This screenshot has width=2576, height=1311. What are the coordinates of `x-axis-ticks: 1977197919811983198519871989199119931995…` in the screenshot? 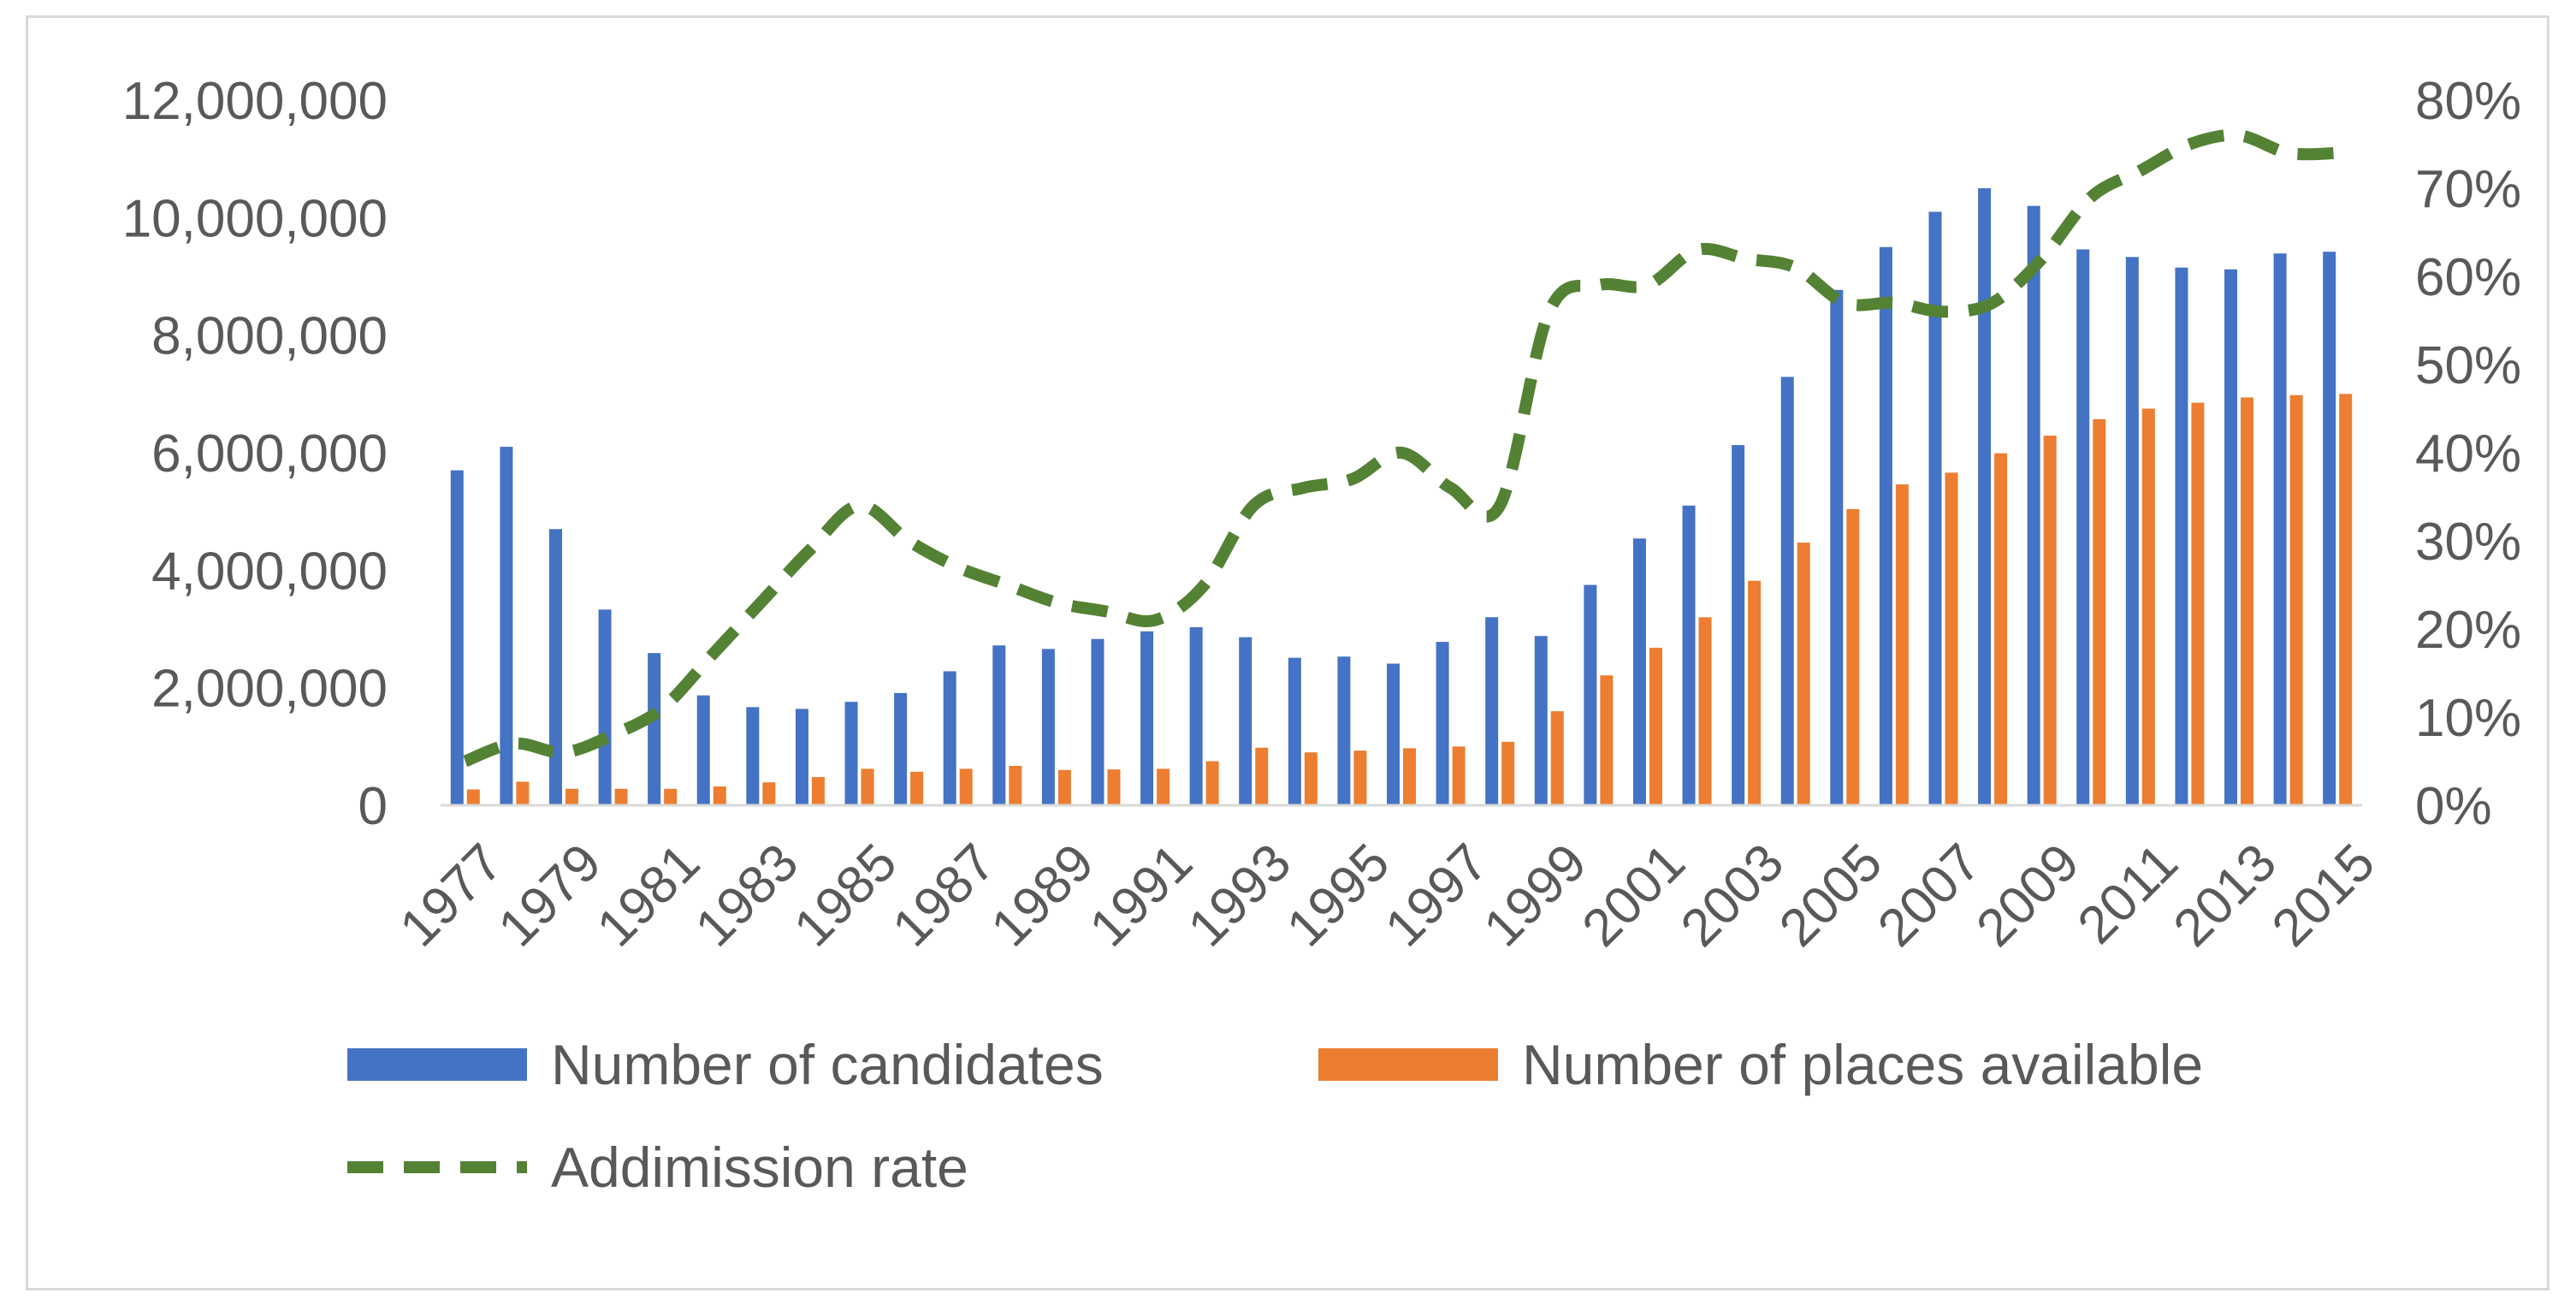 It's located at (1387, 895).